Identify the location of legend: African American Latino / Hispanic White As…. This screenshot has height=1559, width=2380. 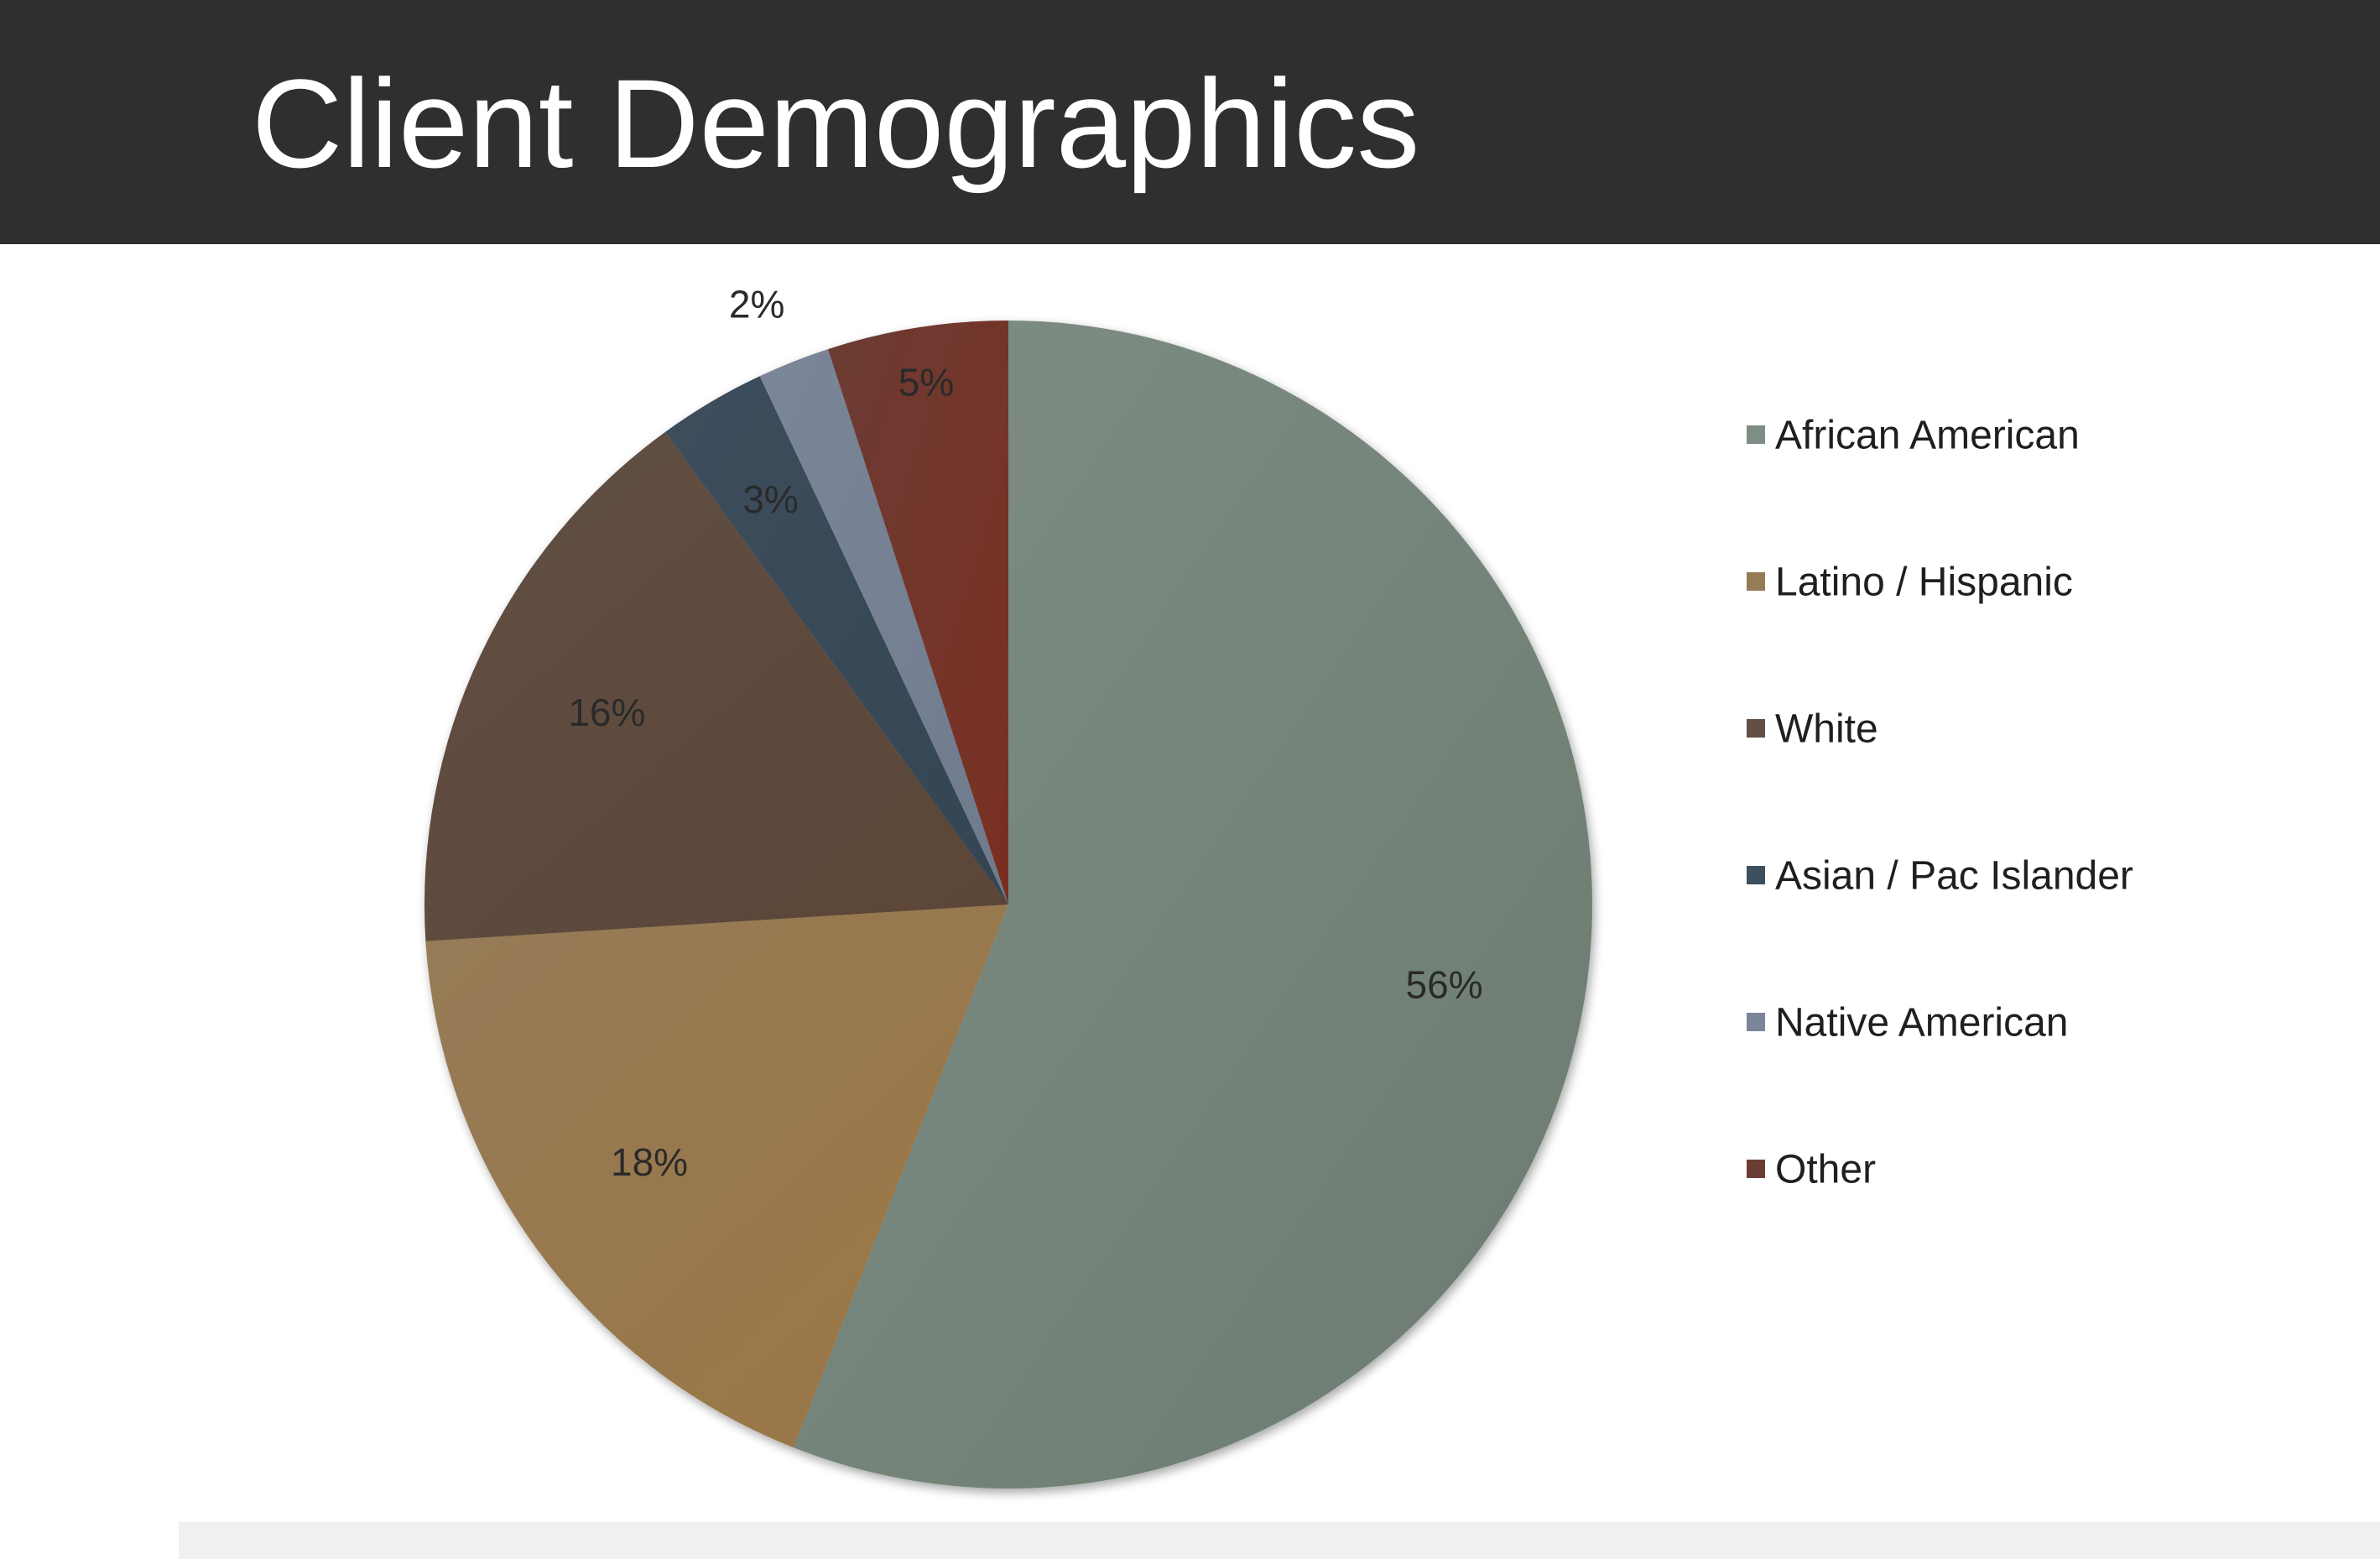
(1940, 803).